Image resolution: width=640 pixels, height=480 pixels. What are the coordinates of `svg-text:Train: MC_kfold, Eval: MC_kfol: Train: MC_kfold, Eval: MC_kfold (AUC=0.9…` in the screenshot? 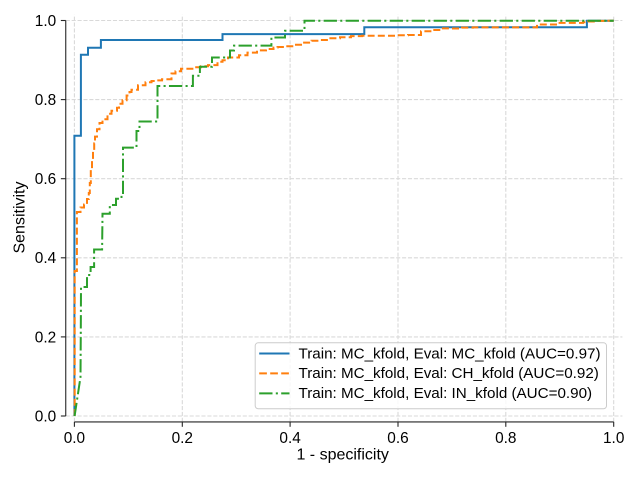 It's located at (450, 353).